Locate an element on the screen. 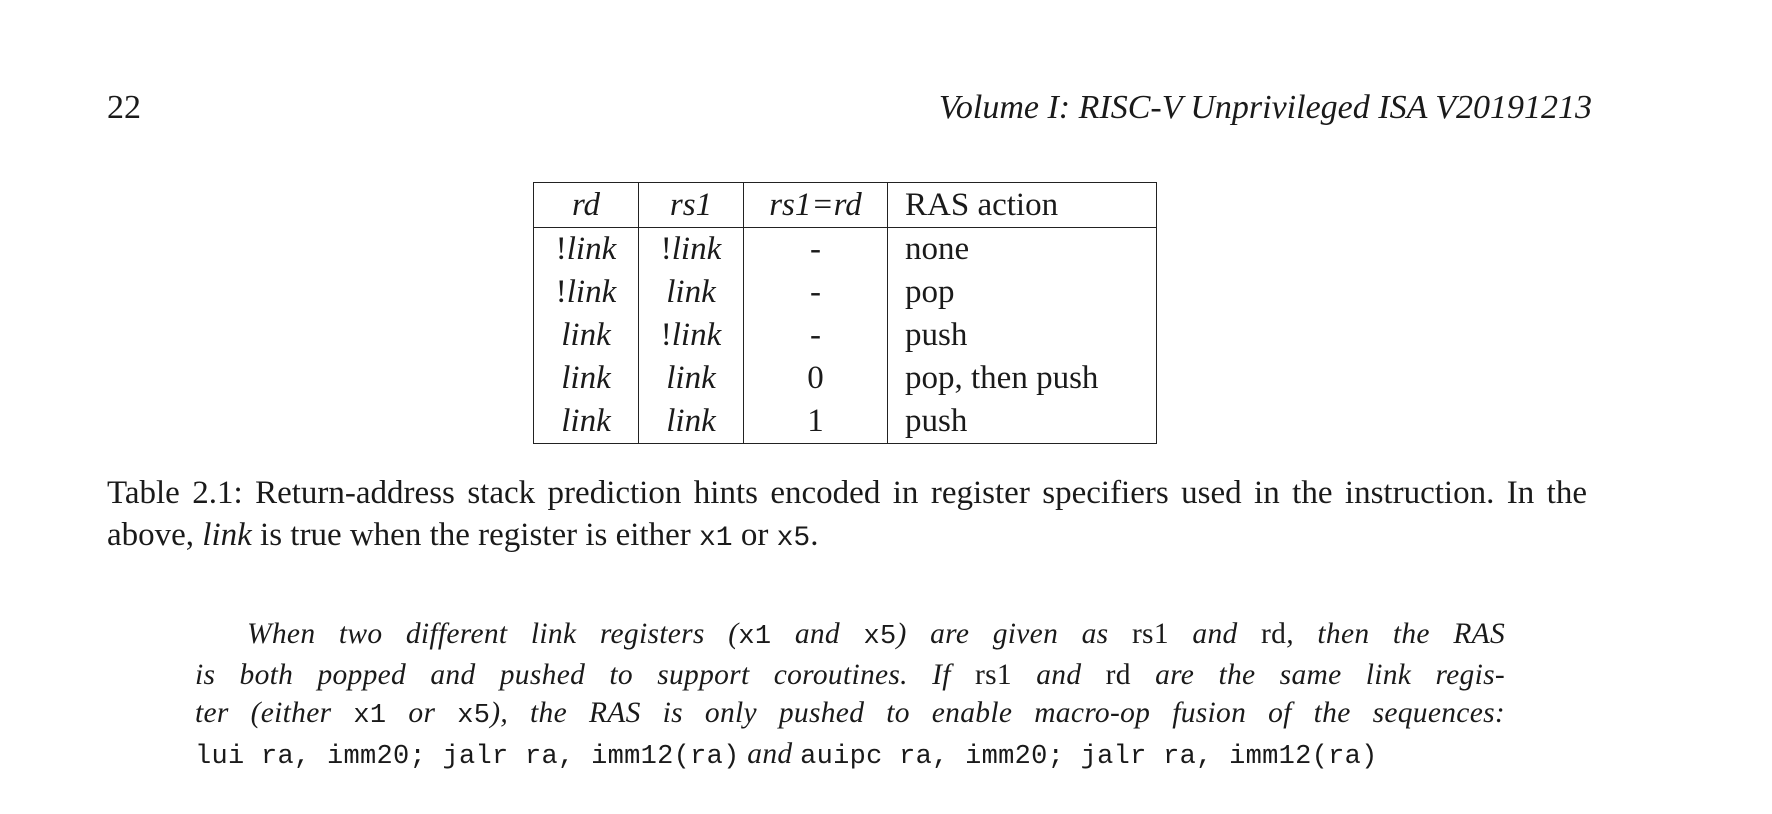  cell-ras-action: none is located at coordinates (1022, 249).